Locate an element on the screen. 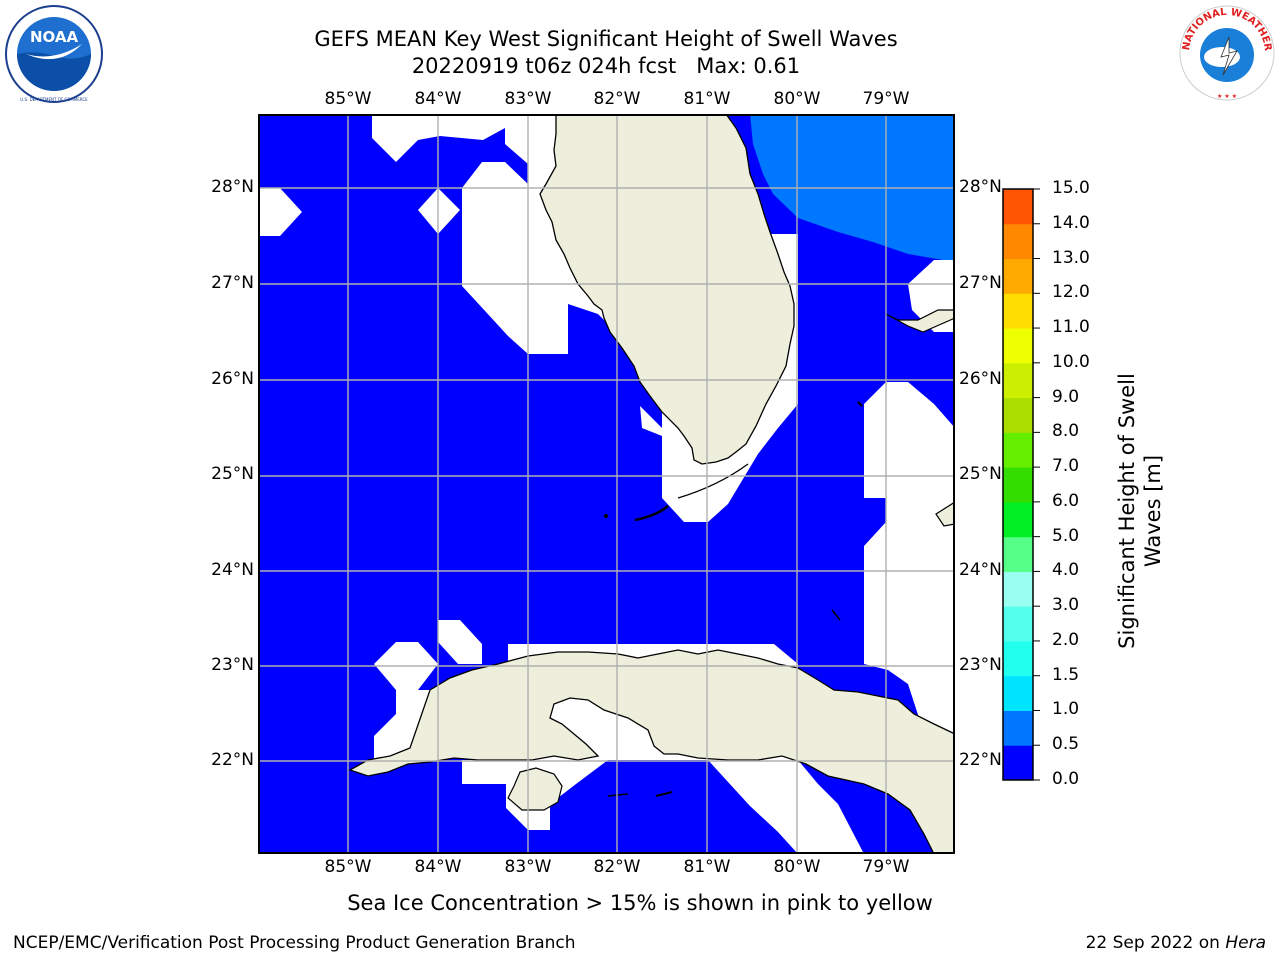  cuba-land is located at coordinates (651, 751).